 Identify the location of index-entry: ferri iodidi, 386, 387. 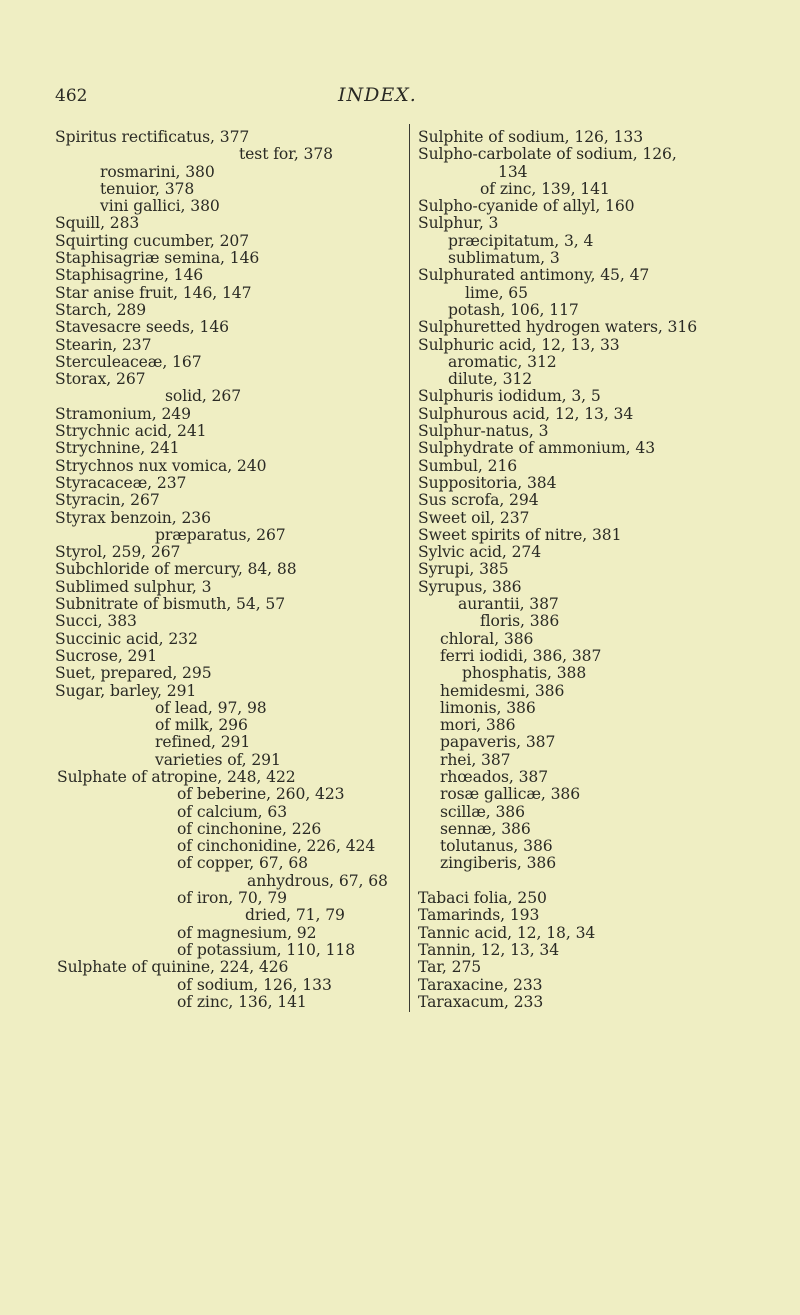
(521, 655).